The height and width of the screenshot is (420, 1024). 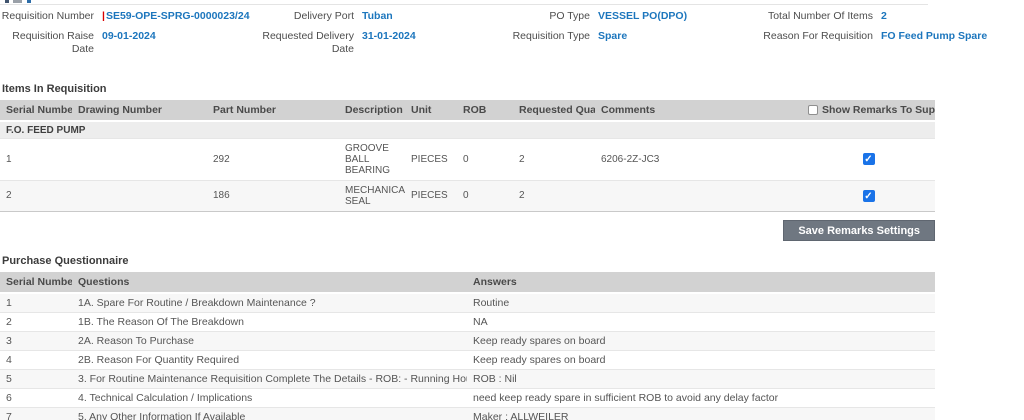 What do you see at coordinates (36, 398) in the screenshot?
I see `cell-q-serial: 6` at bounding box center [36, 398].